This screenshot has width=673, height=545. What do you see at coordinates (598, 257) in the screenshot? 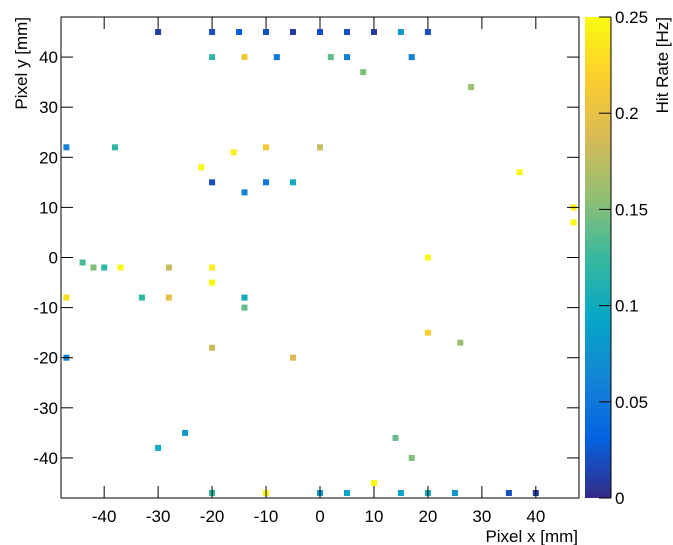
I see `colorbar` at bounding box center [598, 257].